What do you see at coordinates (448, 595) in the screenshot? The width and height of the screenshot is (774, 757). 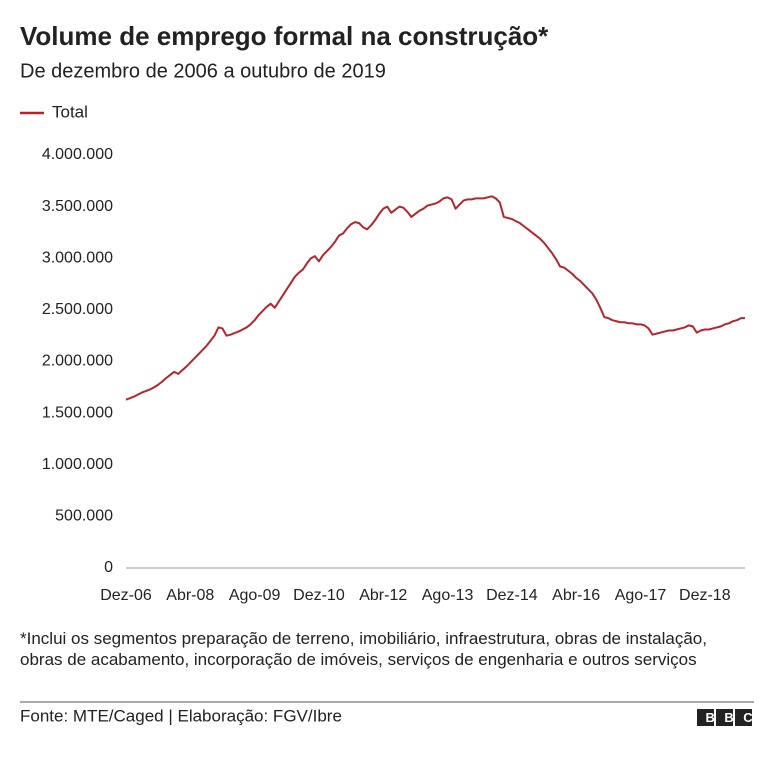 I see `x-tick-label: Ago-13` at bounding box center [448, 595].